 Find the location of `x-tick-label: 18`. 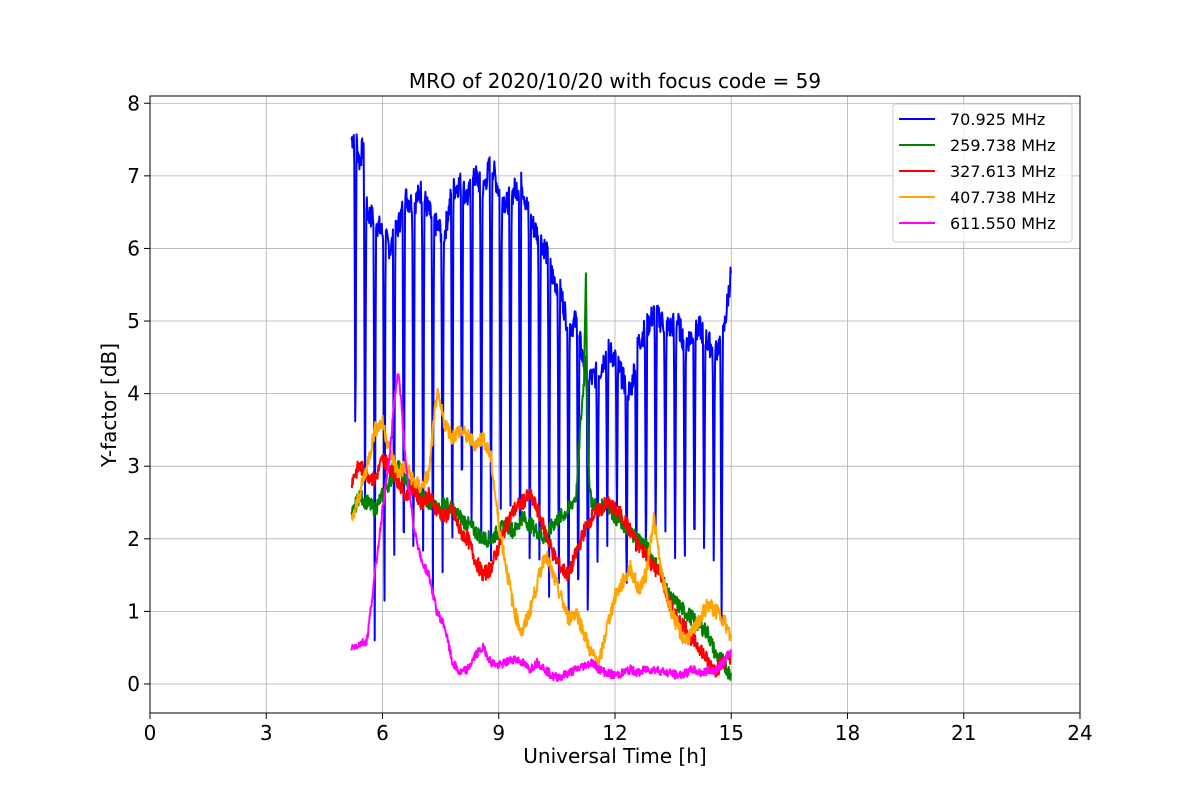

x-tick-label: 18 is located at coordinates (847, 733).